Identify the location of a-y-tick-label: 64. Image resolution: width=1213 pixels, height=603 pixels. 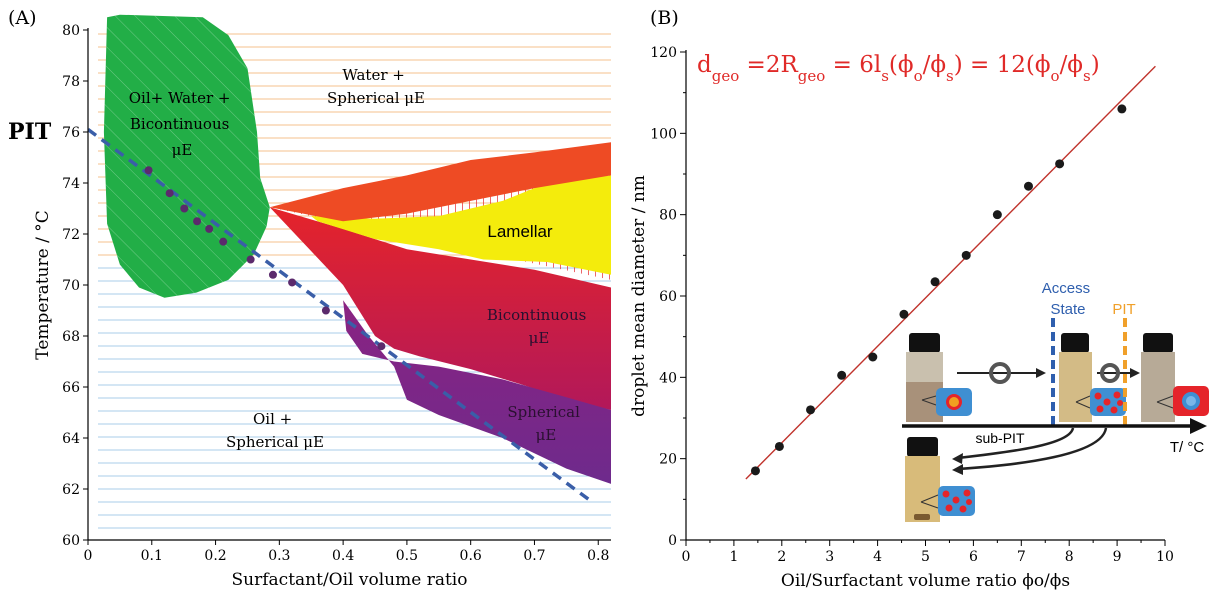
(71, 439).